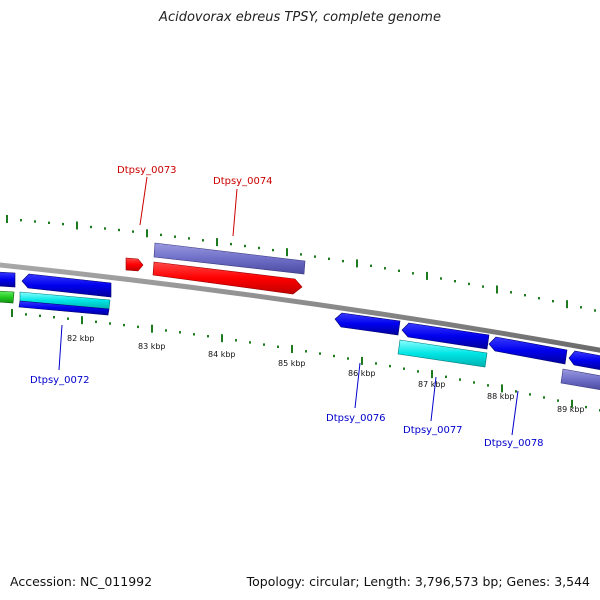  I want to click on label-dtpsy-0073: Dtpsy_0073, so click(147, 170).